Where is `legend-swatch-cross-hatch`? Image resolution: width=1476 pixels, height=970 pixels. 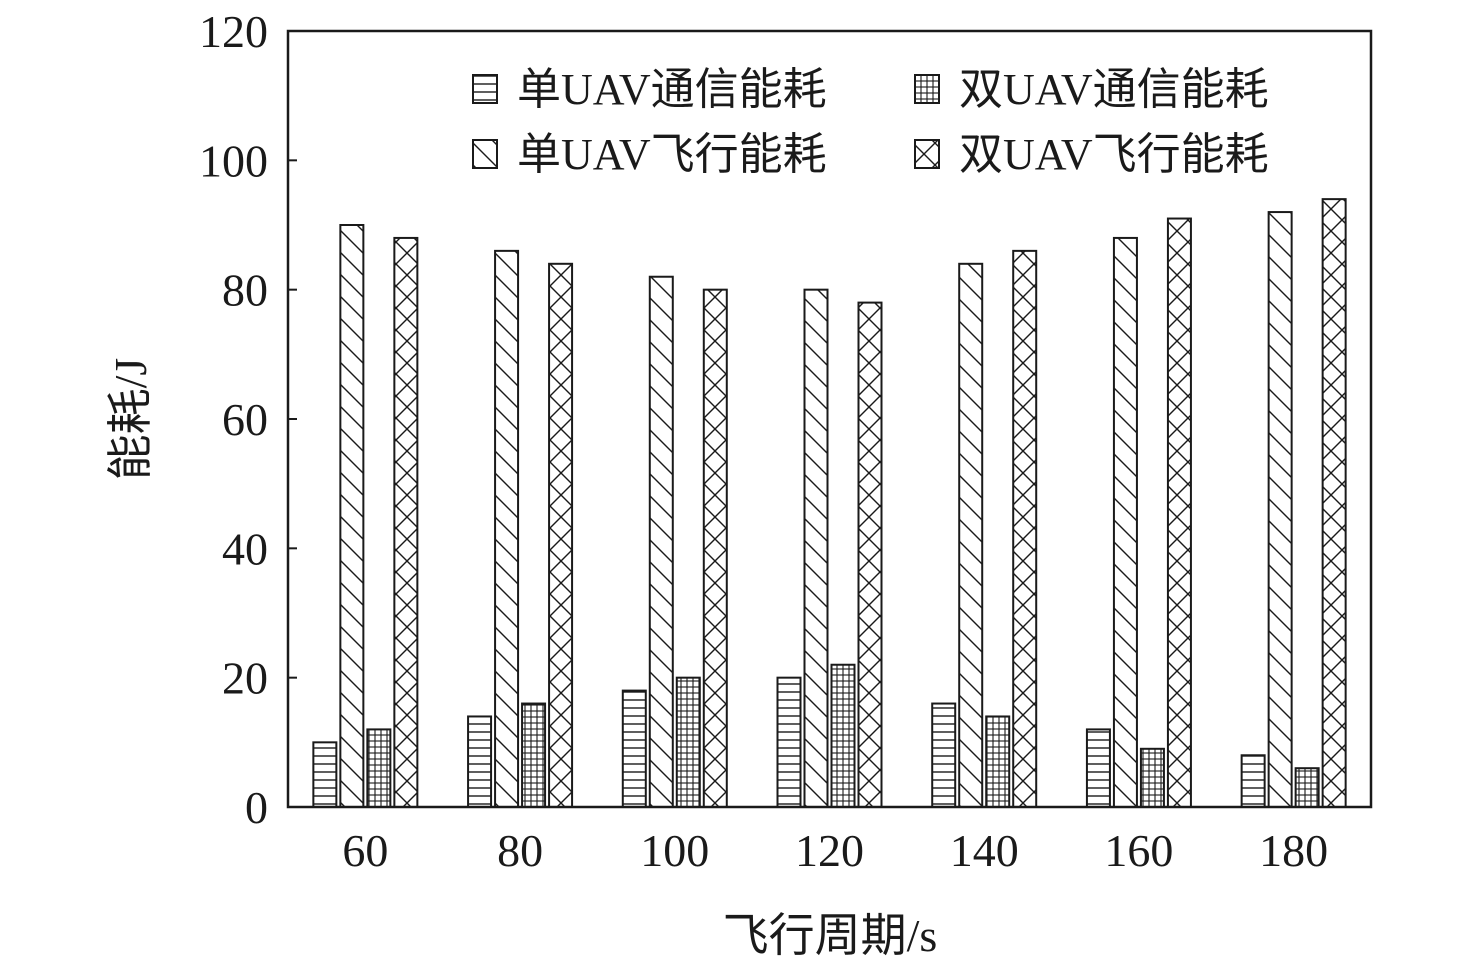 legend-swatch-cross-hatch is located at coordinates (927, 154).